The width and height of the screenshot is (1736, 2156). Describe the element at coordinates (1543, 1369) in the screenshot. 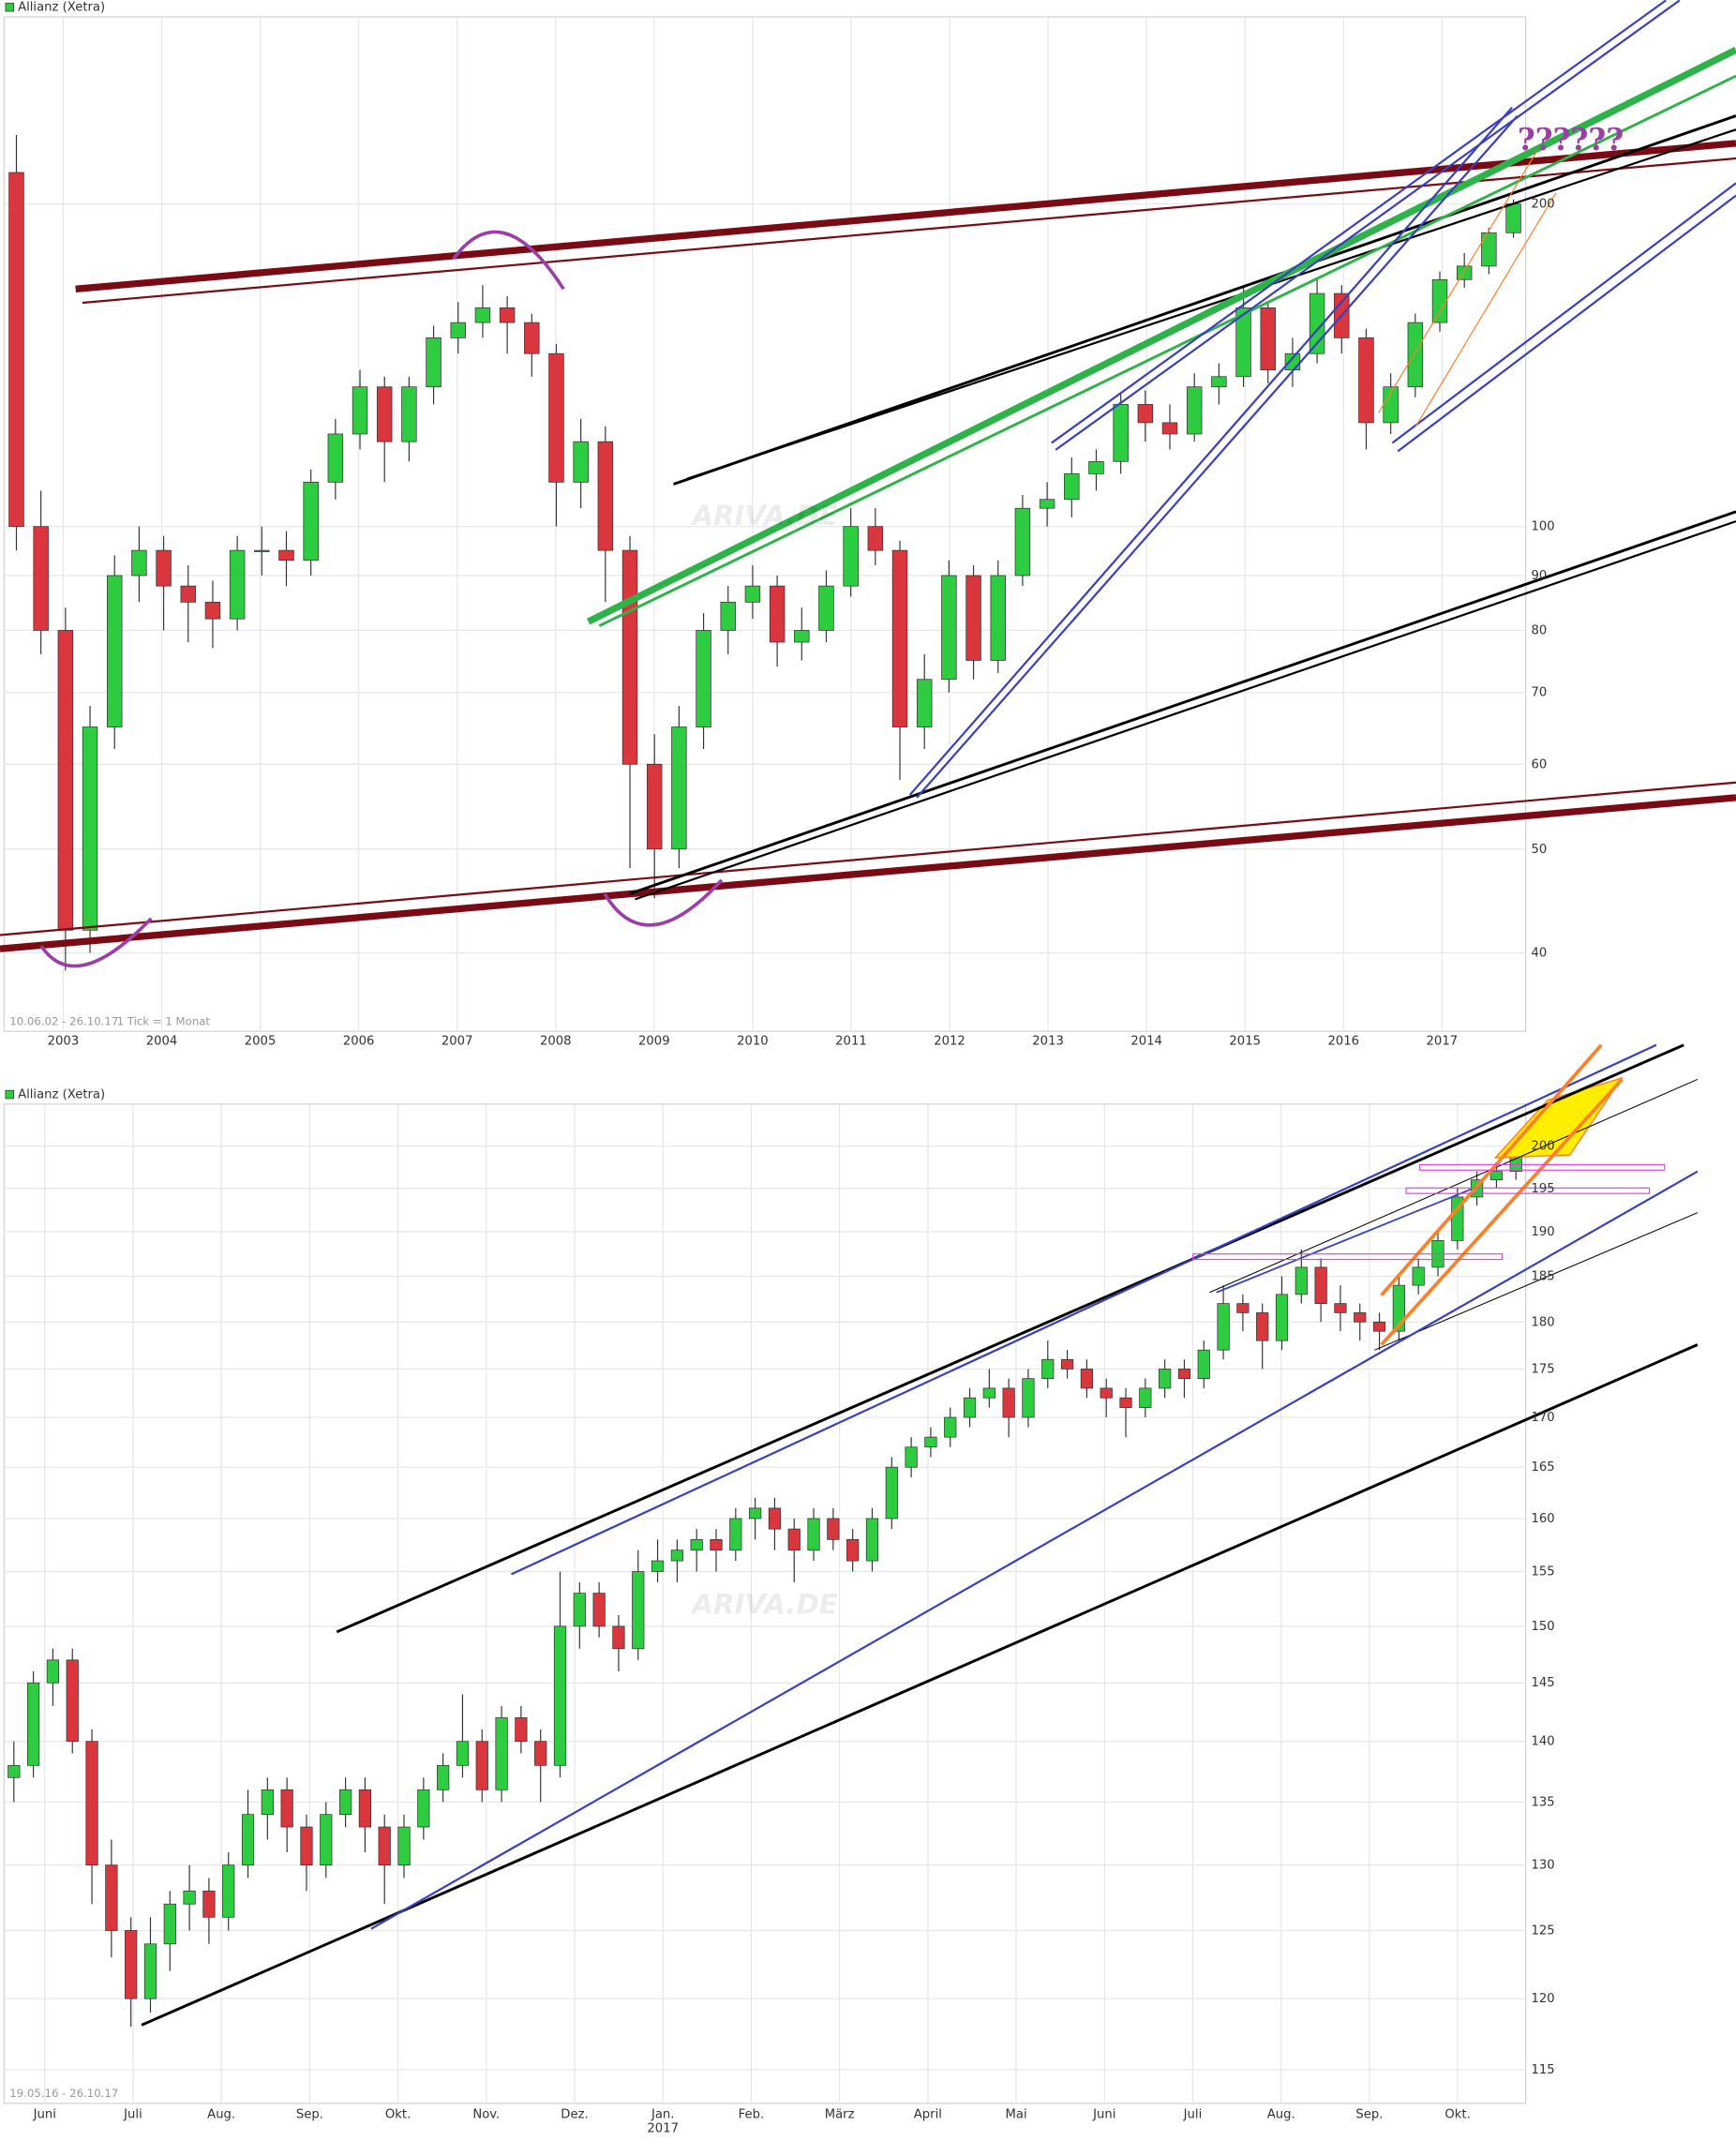

I see `y-tick-label: 175` at that location.